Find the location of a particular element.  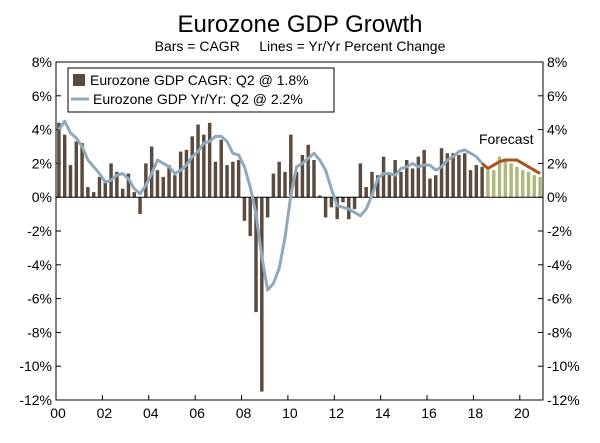

y-tick-label-right: -6% is located at coordinates (559, 299).